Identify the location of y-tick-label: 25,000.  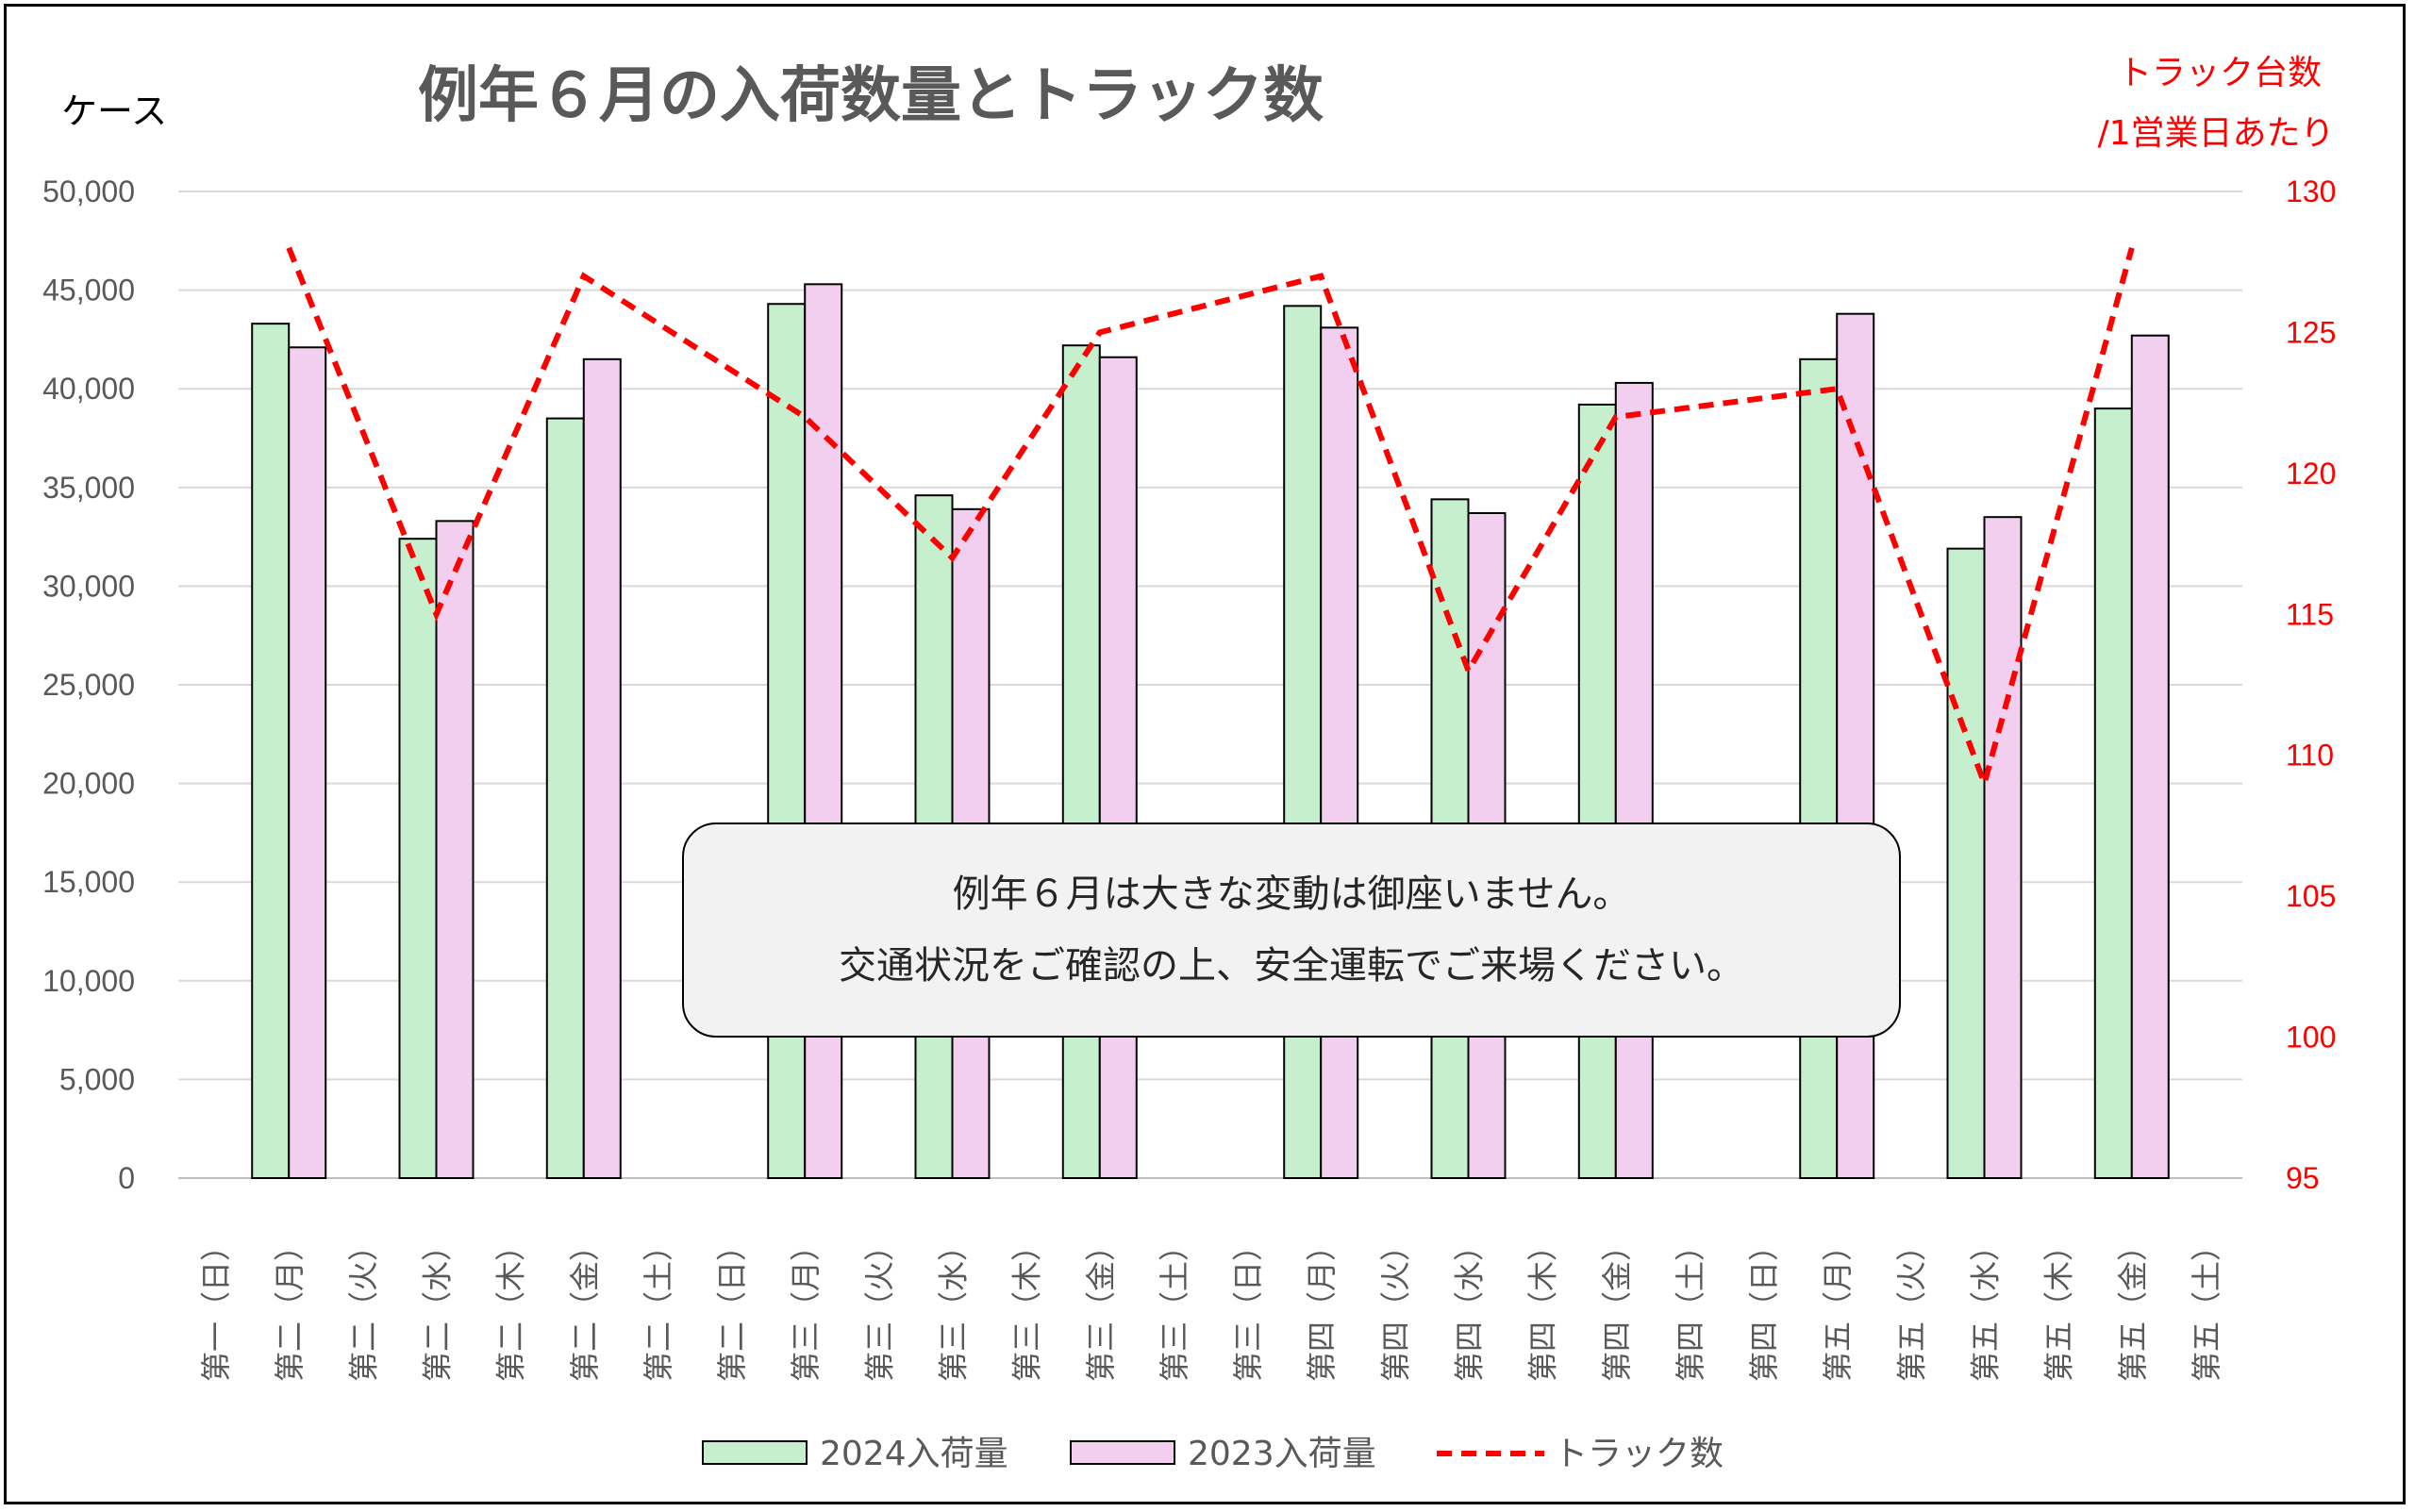
(88, 685).